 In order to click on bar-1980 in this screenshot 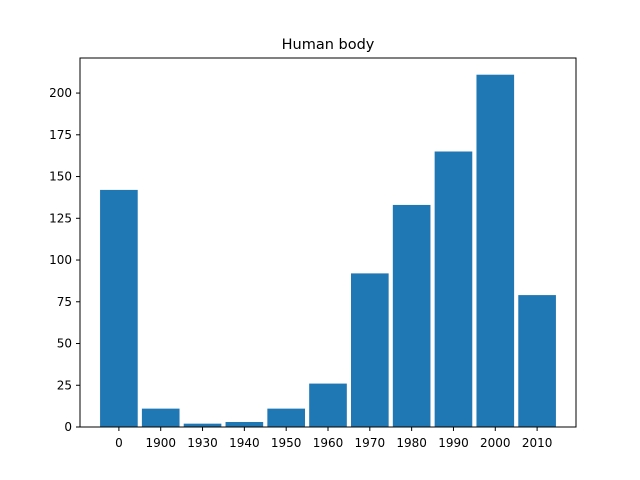, I will do `click(411, 315)`.